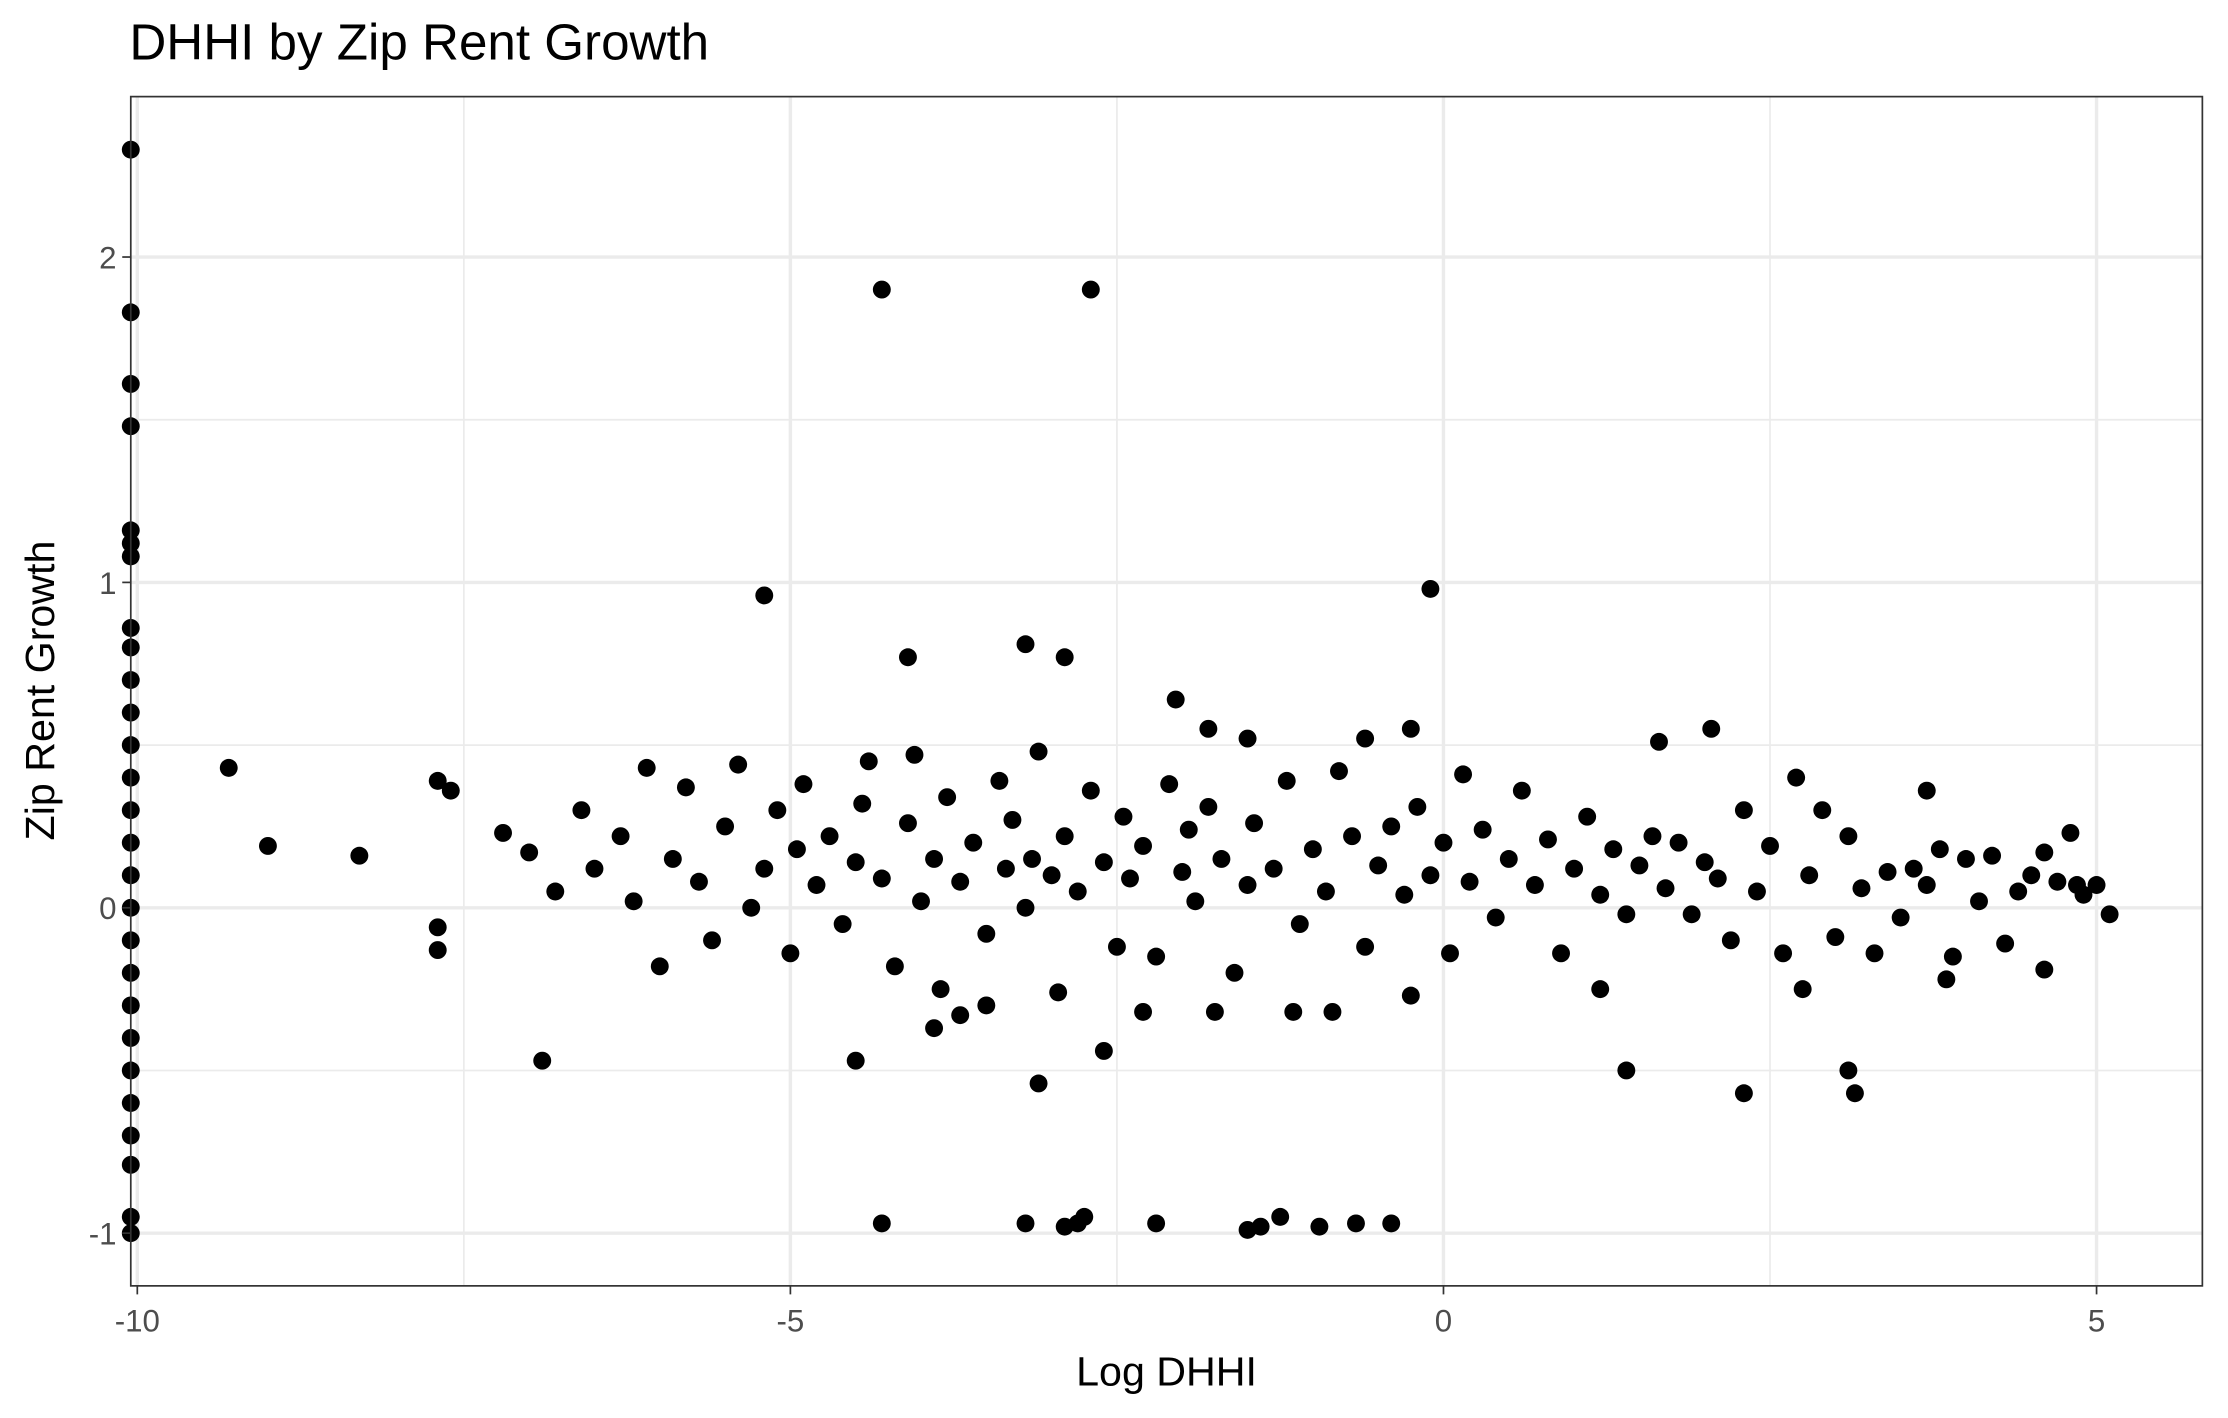 Image resolution: width=2228 pixels, height=1418 pixels. What do you see at coordinates (40, 691) in the screenshot?
I see `y-axis-title: Zip Rent Growth` at bounding box center [40, 691].